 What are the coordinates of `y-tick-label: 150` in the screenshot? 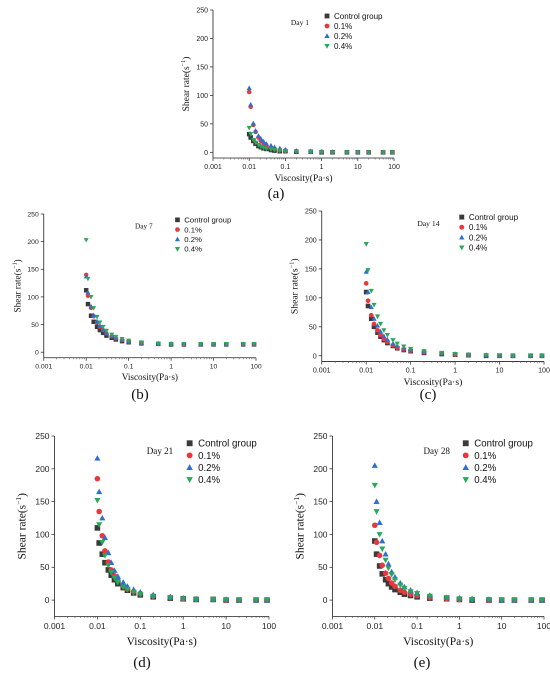 It's located at (33, 270).